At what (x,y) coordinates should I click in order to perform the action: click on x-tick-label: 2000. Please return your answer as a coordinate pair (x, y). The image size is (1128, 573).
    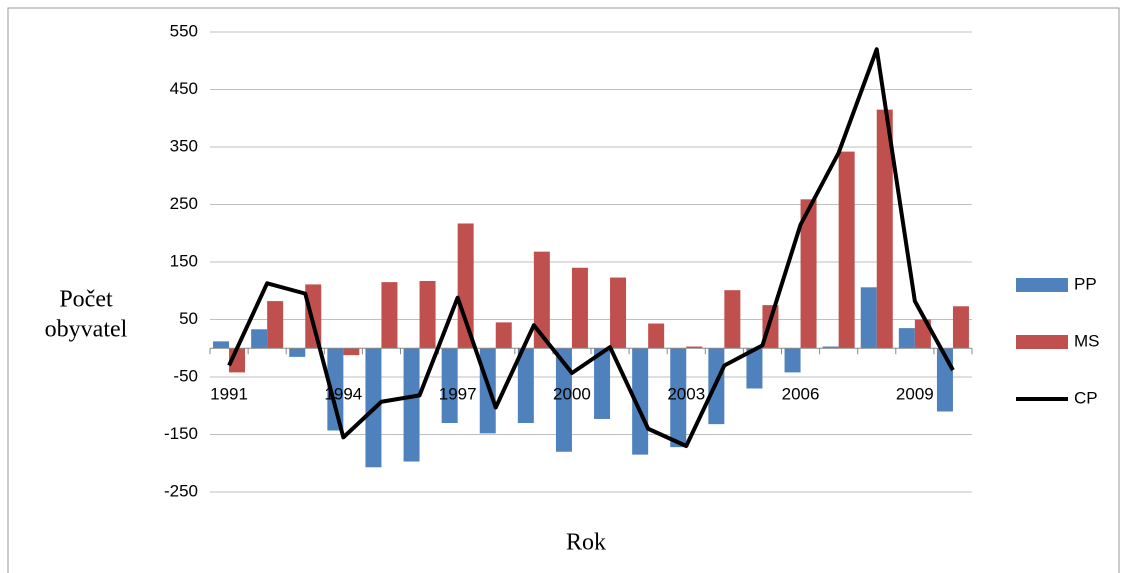
    Looking at the image, I should click on (572, 394).